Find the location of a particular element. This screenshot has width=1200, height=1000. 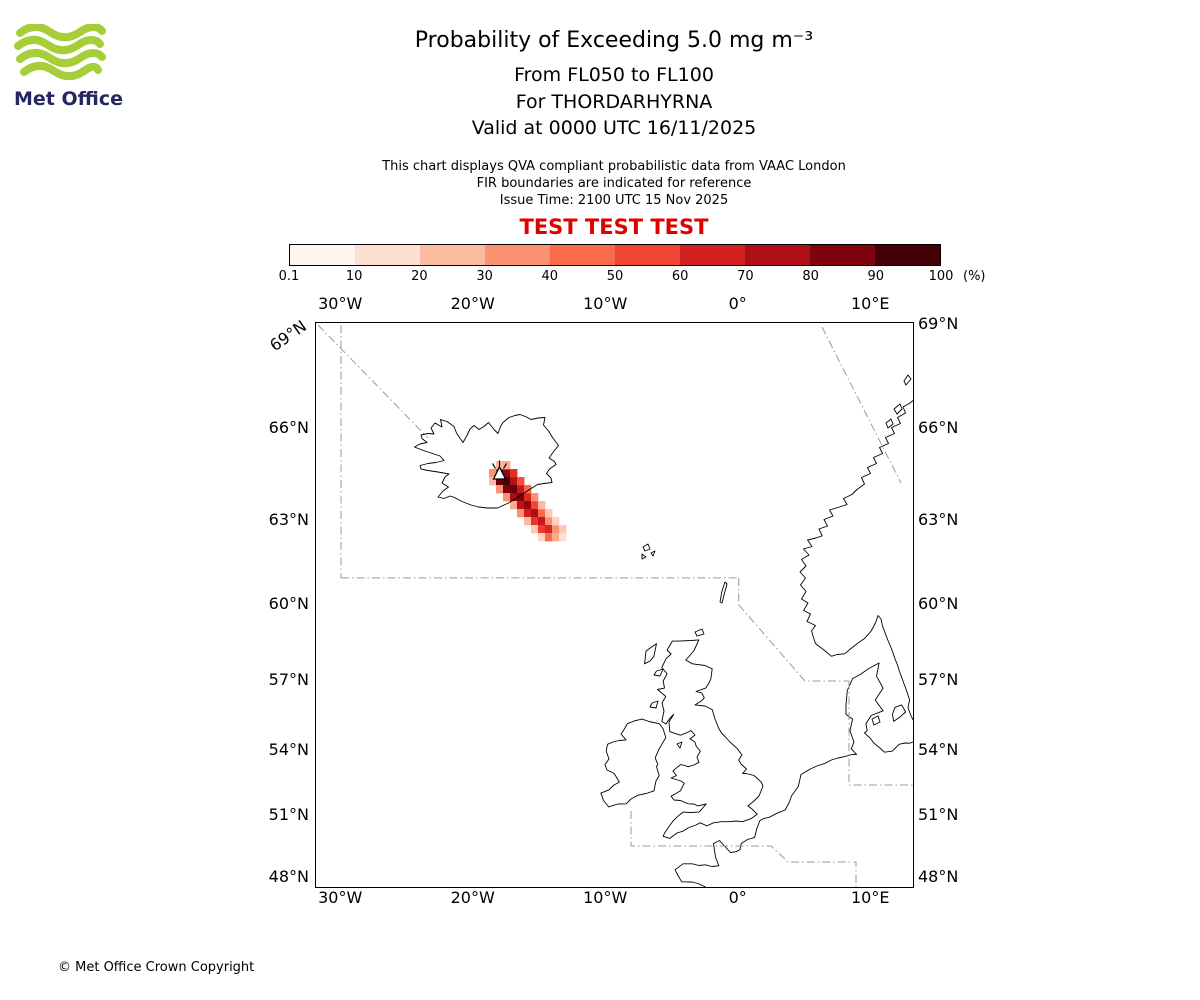

latitude-label-left: 63°N is located at coordinates (288, 520).